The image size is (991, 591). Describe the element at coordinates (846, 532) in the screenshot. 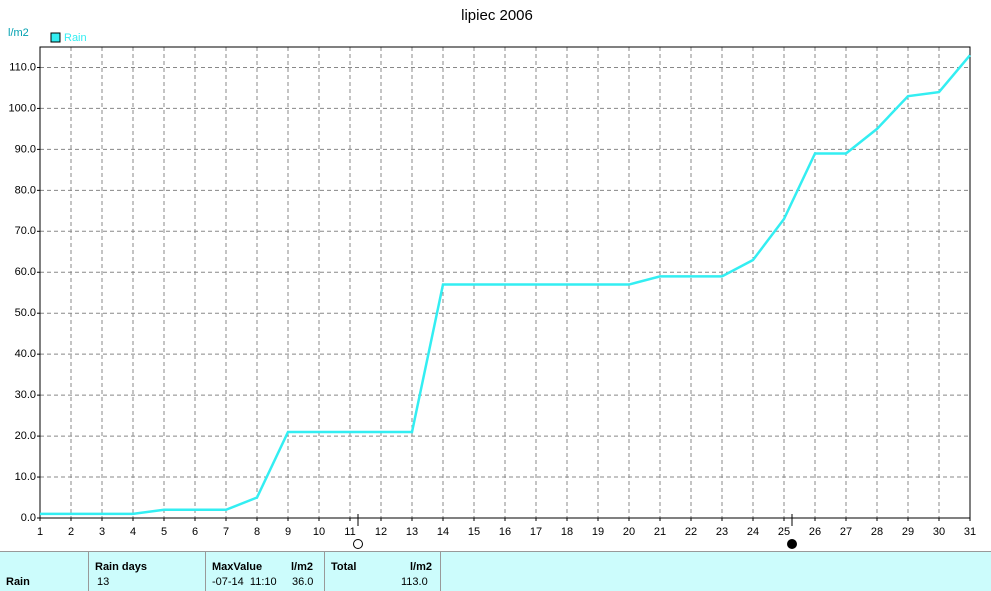

I see `x-tick-label: 27` at that location.